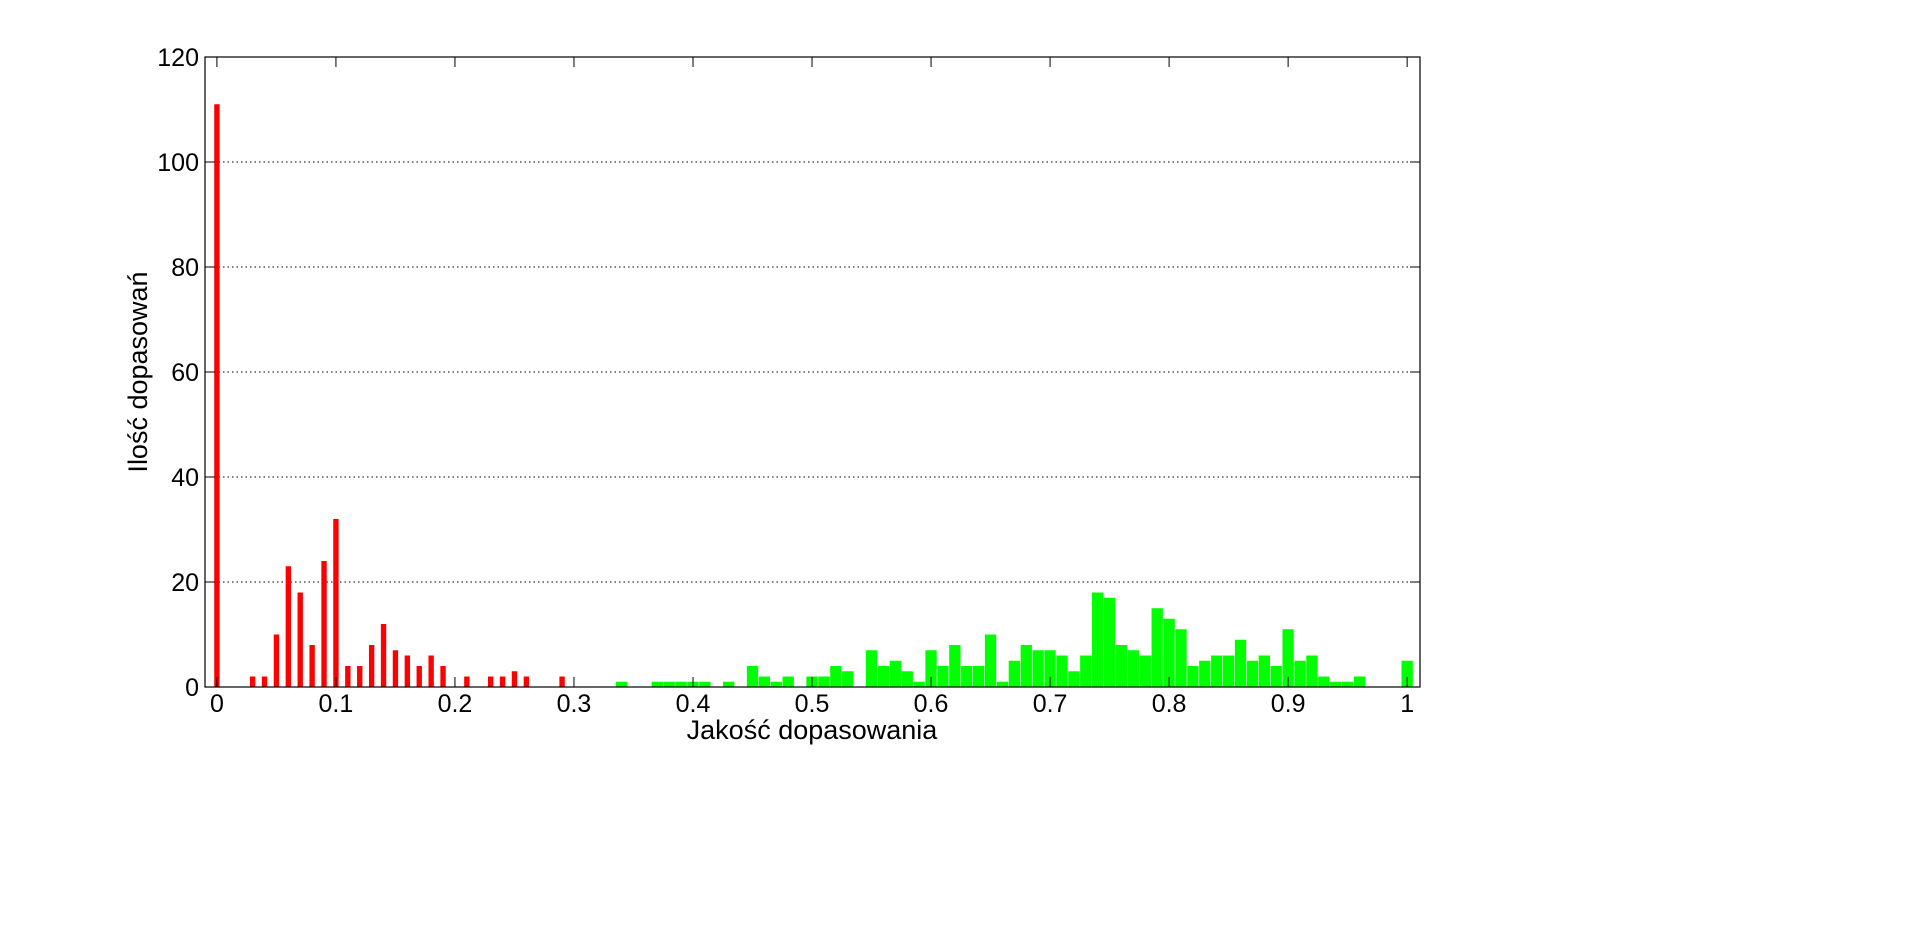 The width and height of the screenshot is (1921, 946). Describe the element at coordinates (693, 704) in the screenshot. I see `x-tick-label: 0.4` at that location.